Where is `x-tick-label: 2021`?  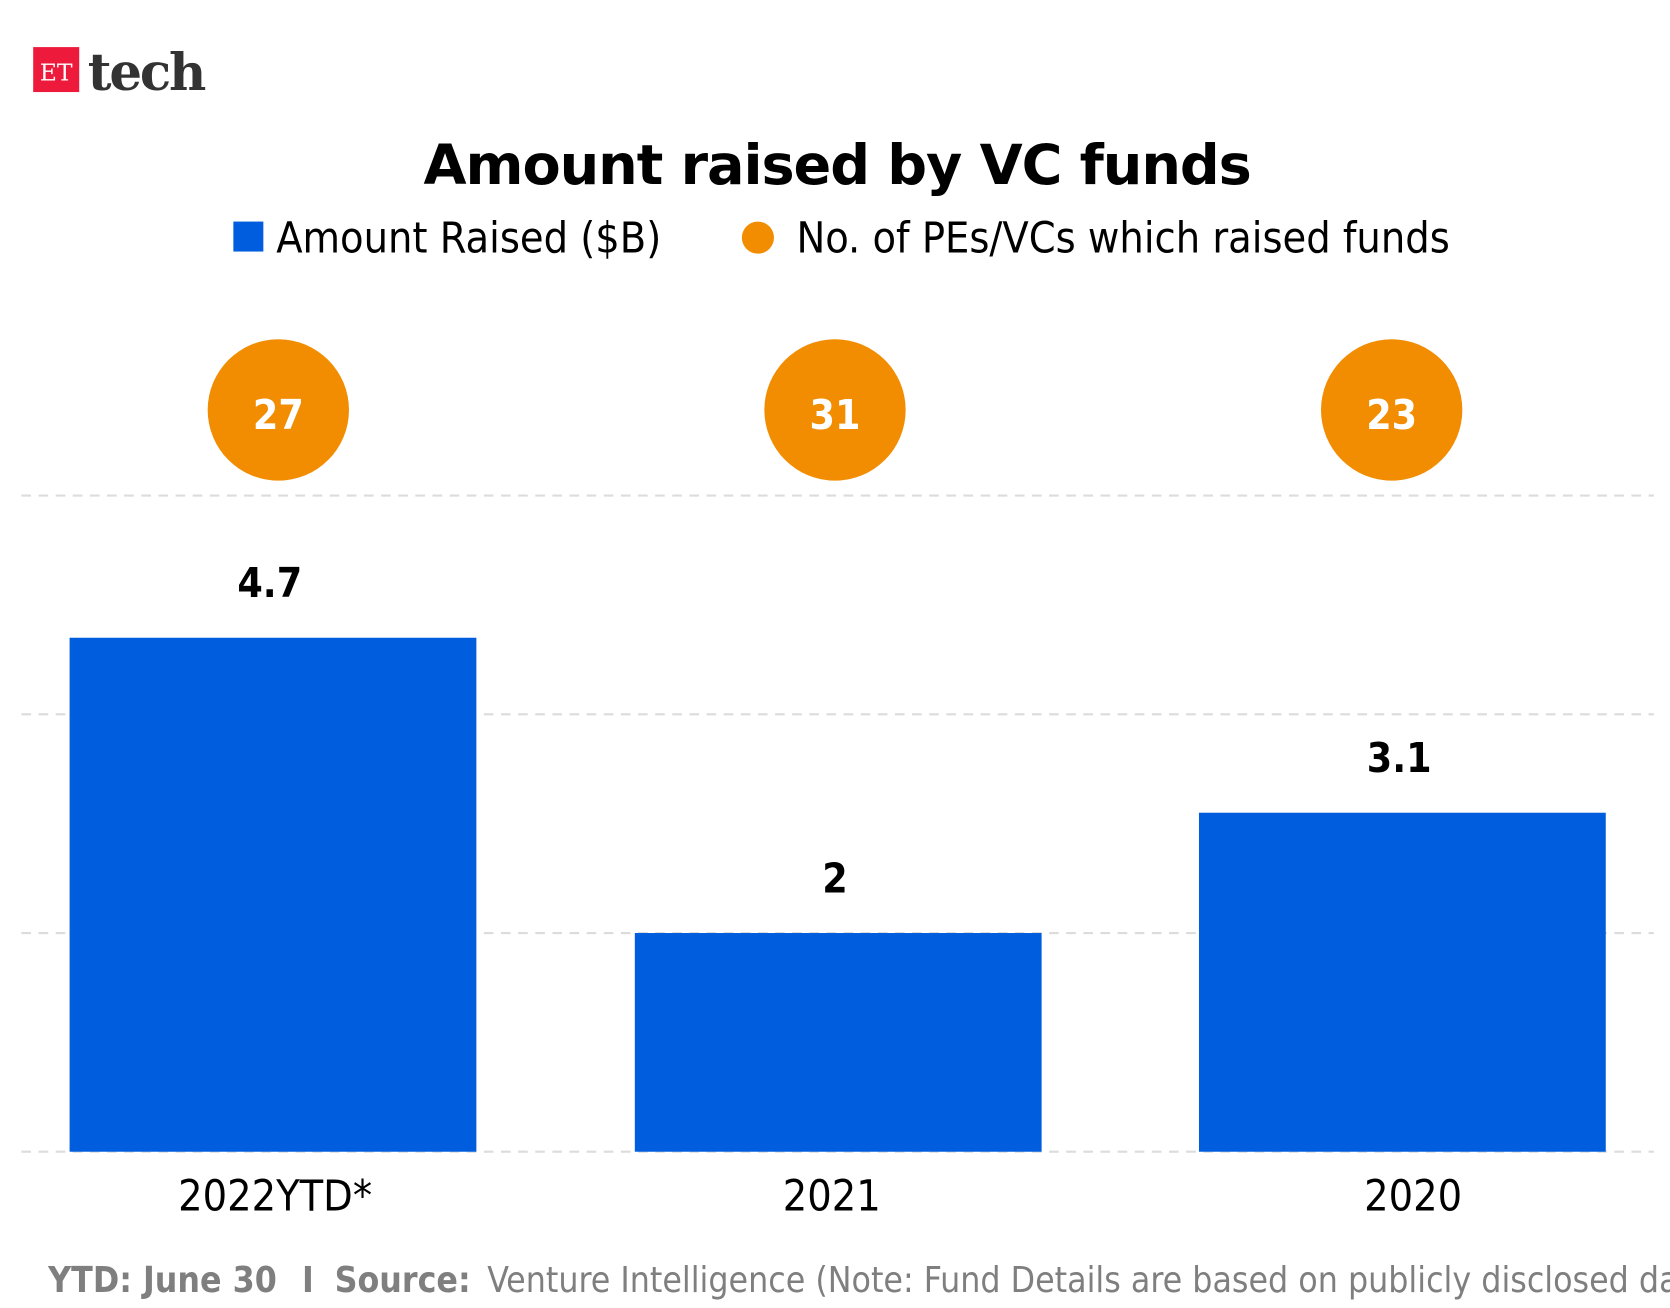
x-tick-label: 2021 is located at coordinates (832, 1197).